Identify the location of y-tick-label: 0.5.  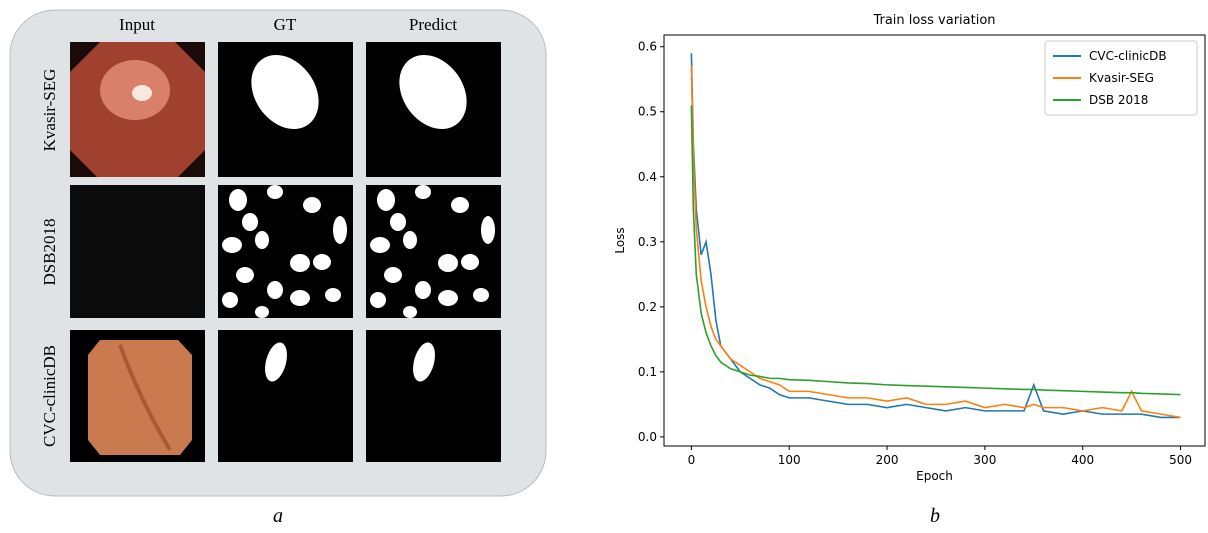
(647, 112).